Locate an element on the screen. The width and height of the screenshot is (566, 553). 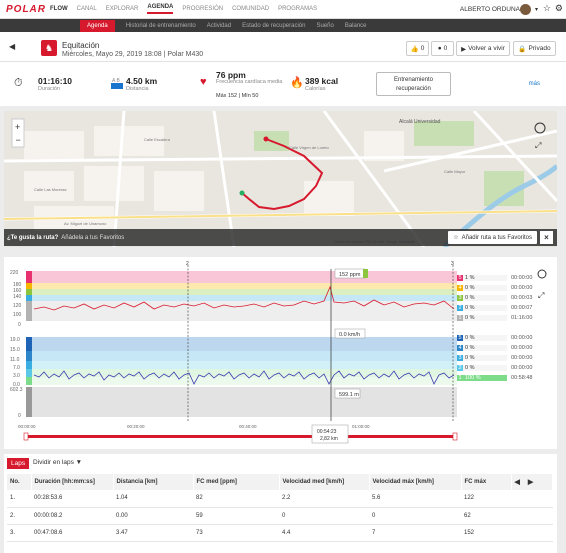
range-slider is located at coordinates (241, 436).